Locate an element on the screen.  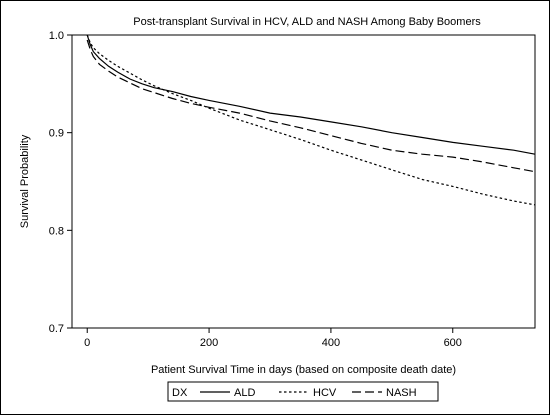
legend-box is located at coordinates (303, 391).